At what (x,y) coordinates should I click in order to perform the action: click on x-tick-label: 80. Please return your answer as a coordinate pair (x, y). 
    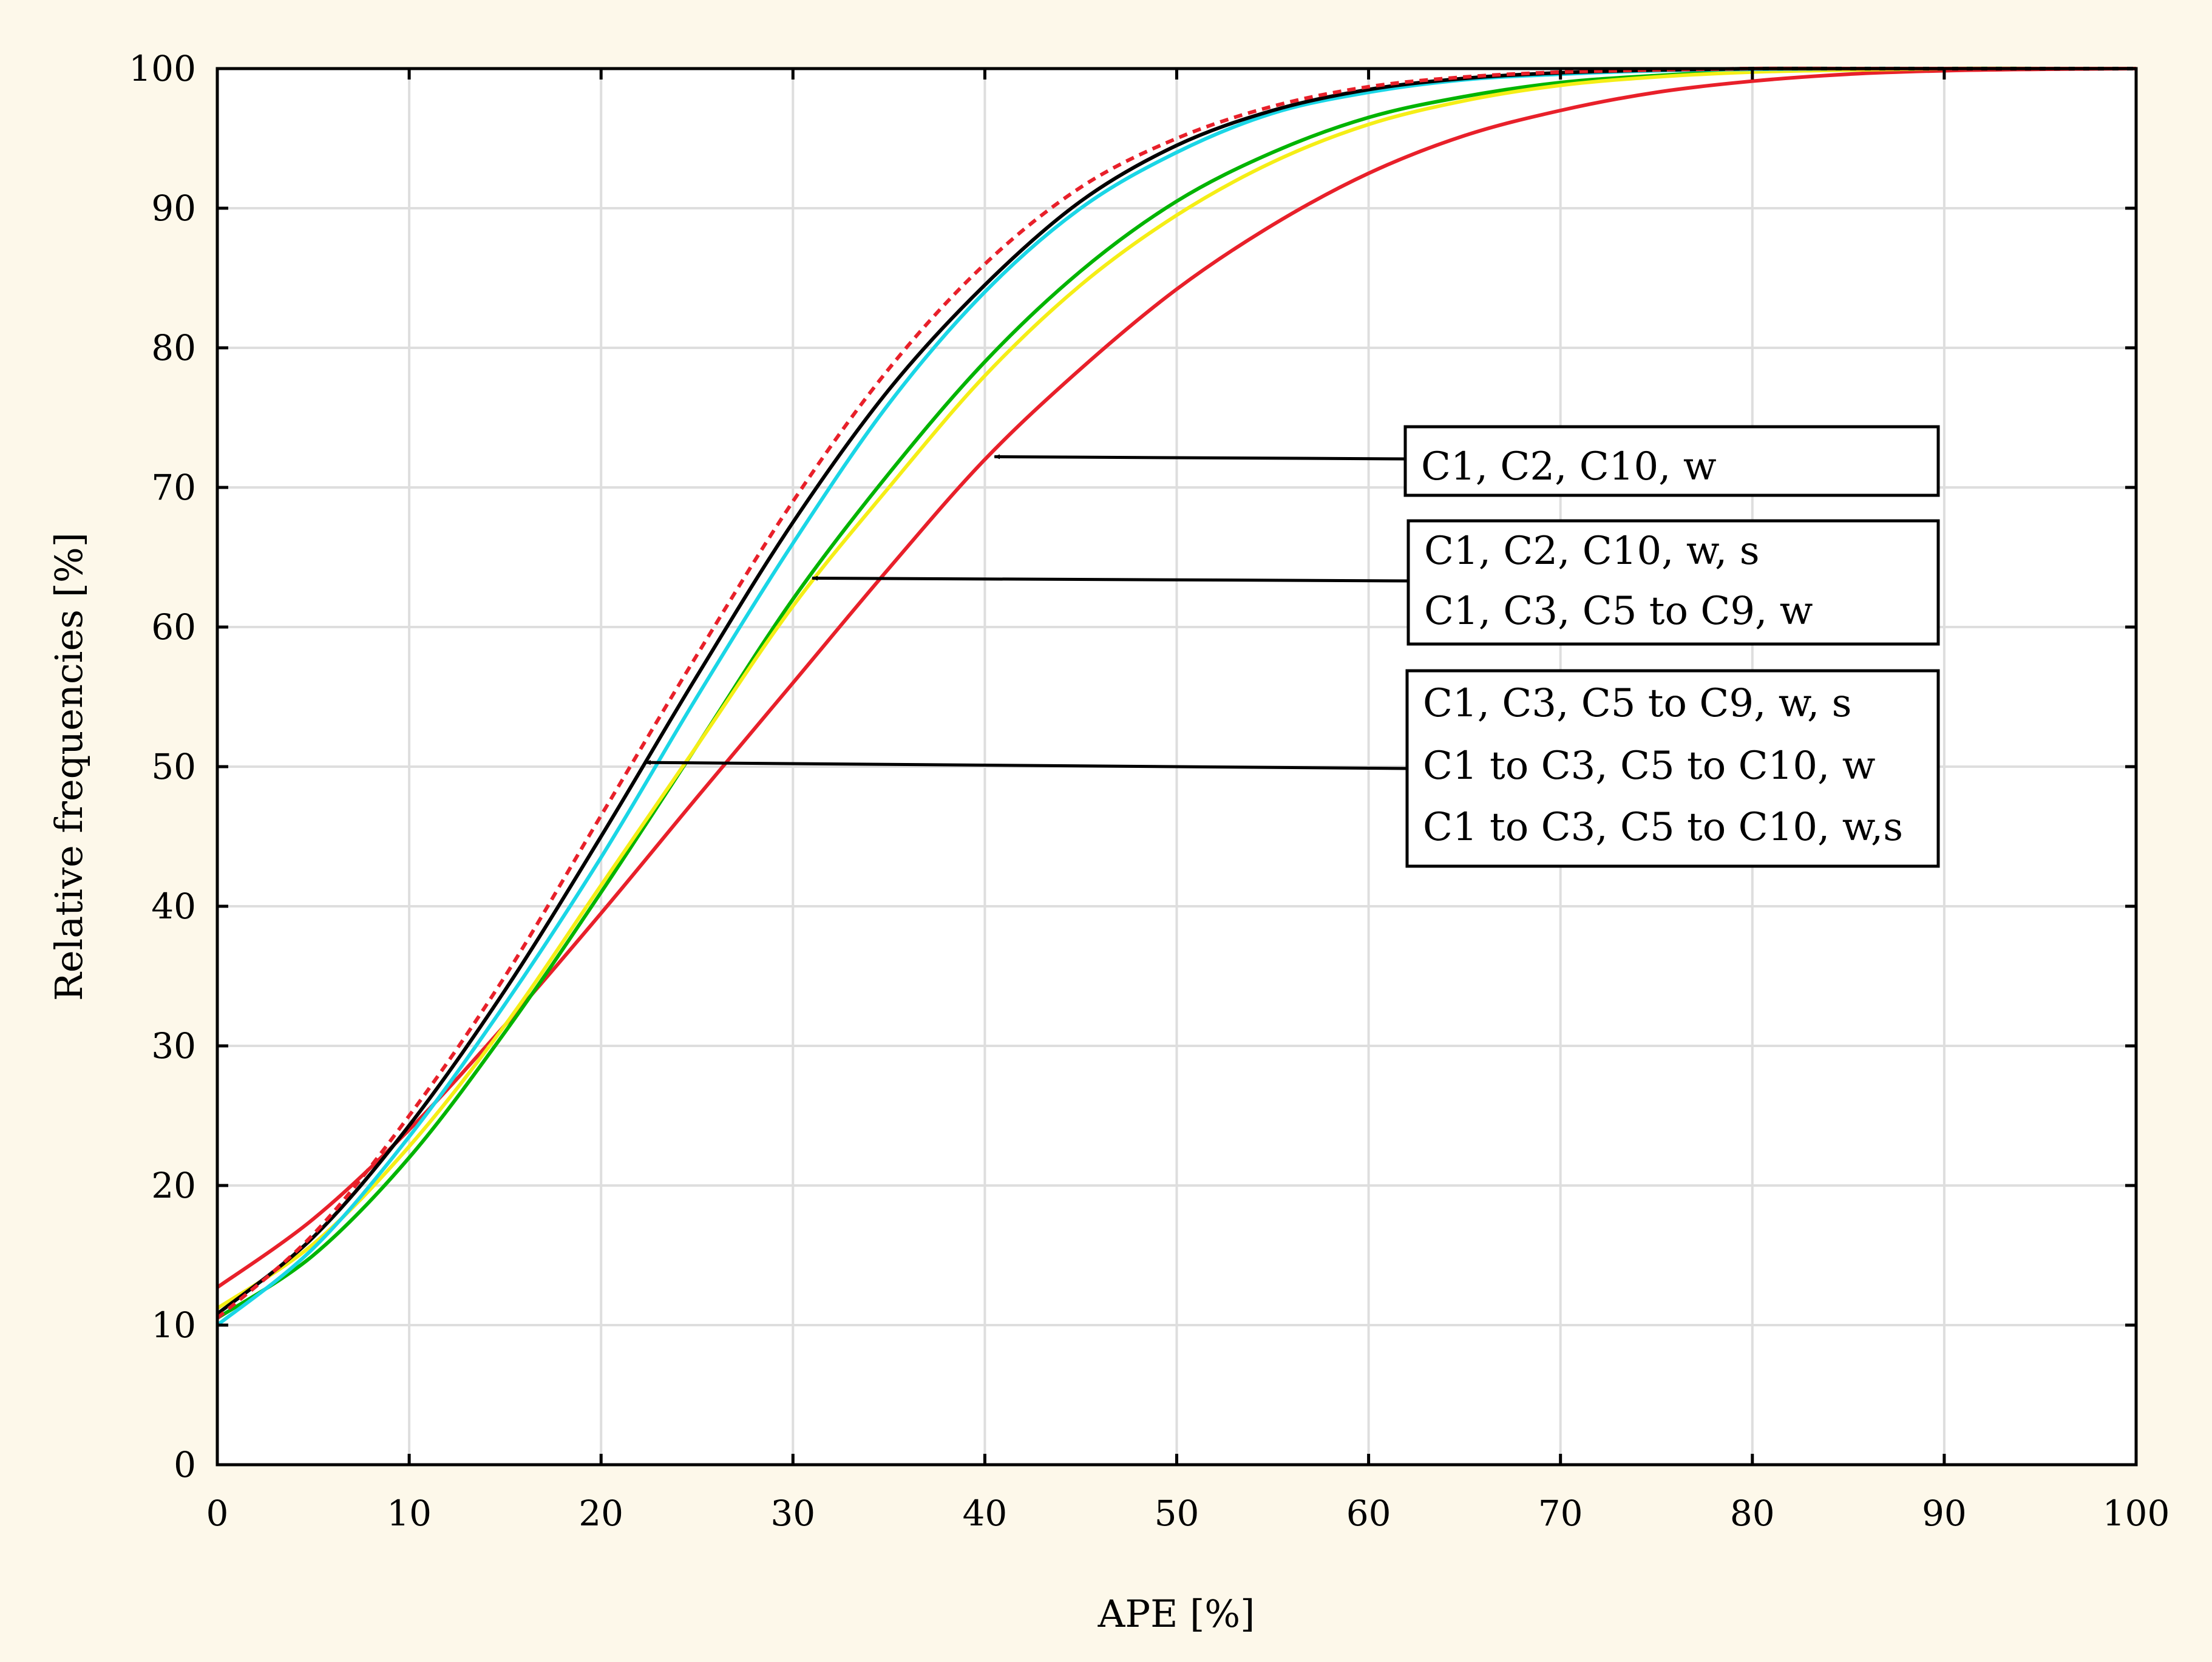
    Looking at the image, I should click on (1752, 1513).